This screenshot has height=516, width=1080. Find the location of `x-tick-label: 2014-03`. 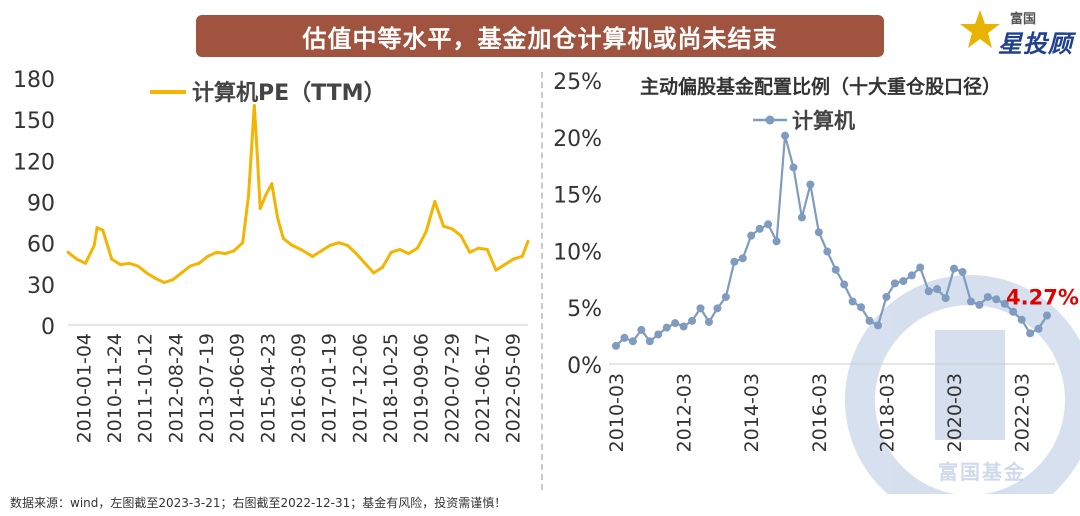

x-tick-label: 2014-03 is located at coordinates (752, 412).